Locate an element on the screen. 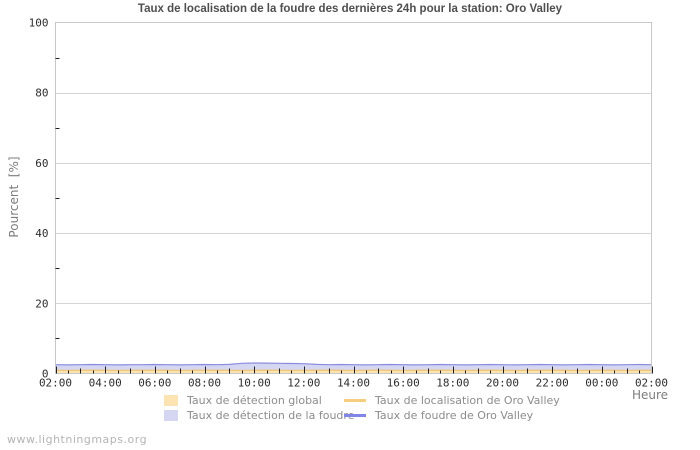  y-tick-label-40: 40 is located at coordinates (41, 233).